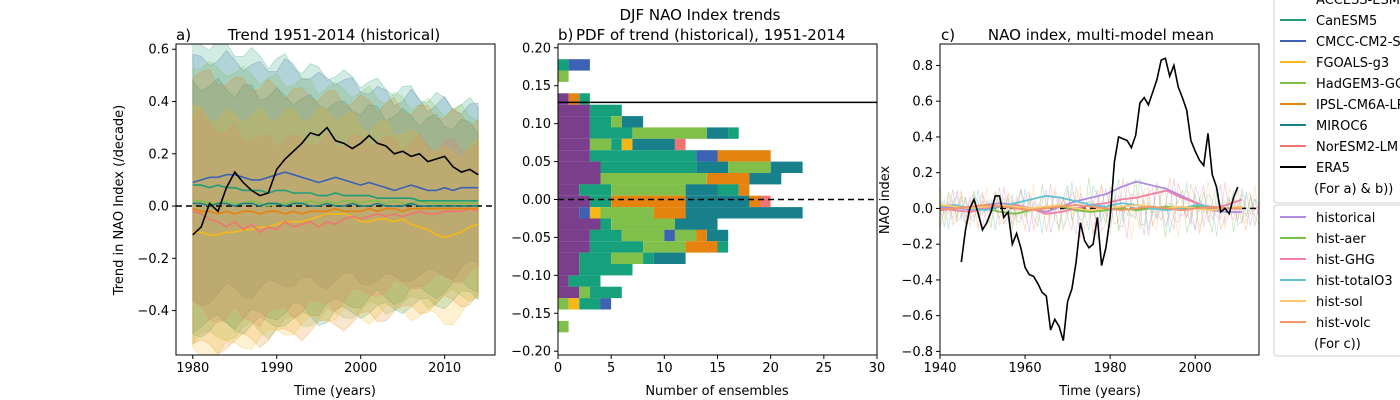  I want to click on era5-line, so click(1099, 199).